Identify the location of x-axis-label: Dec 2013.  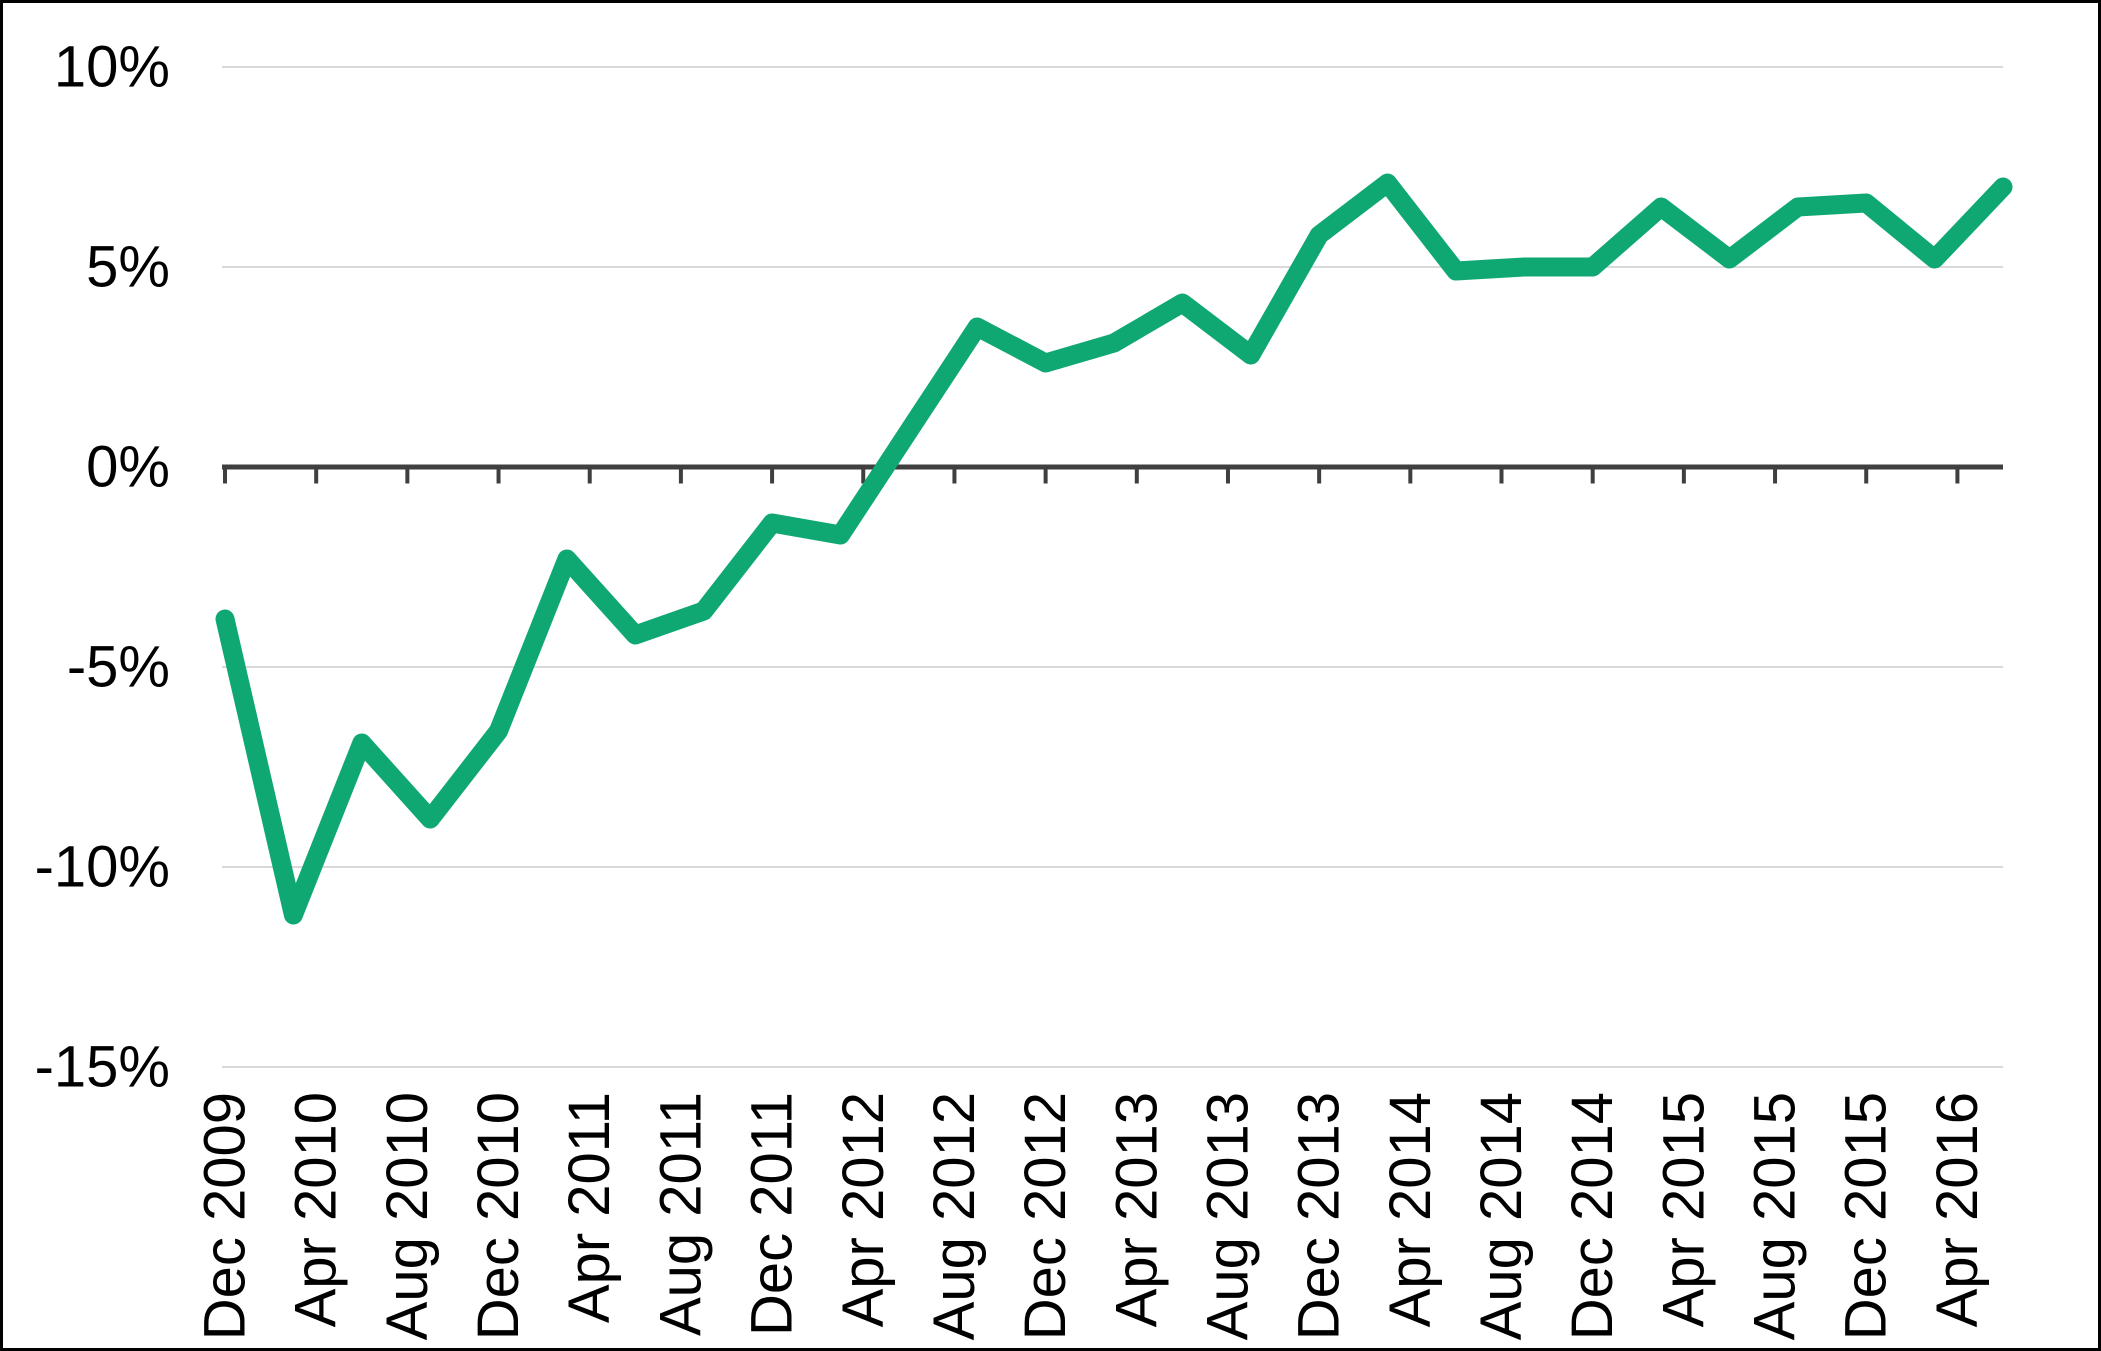
(1319, 1216).